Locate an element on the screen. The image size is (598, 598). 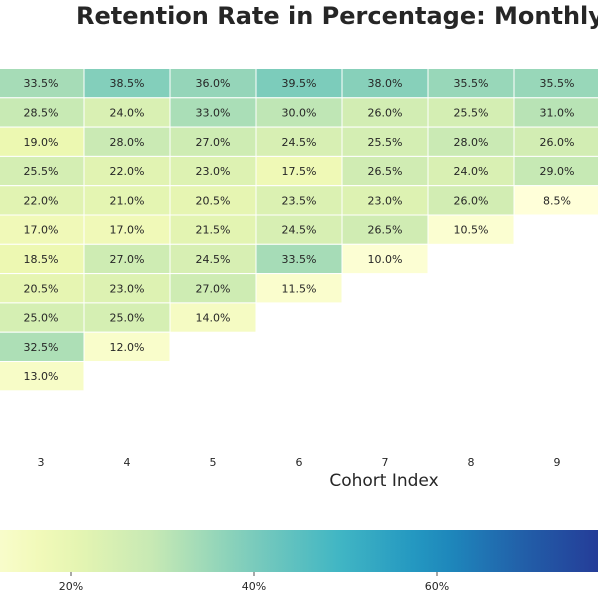
cell-label: 20.5% is located at coordinates (41, 288).